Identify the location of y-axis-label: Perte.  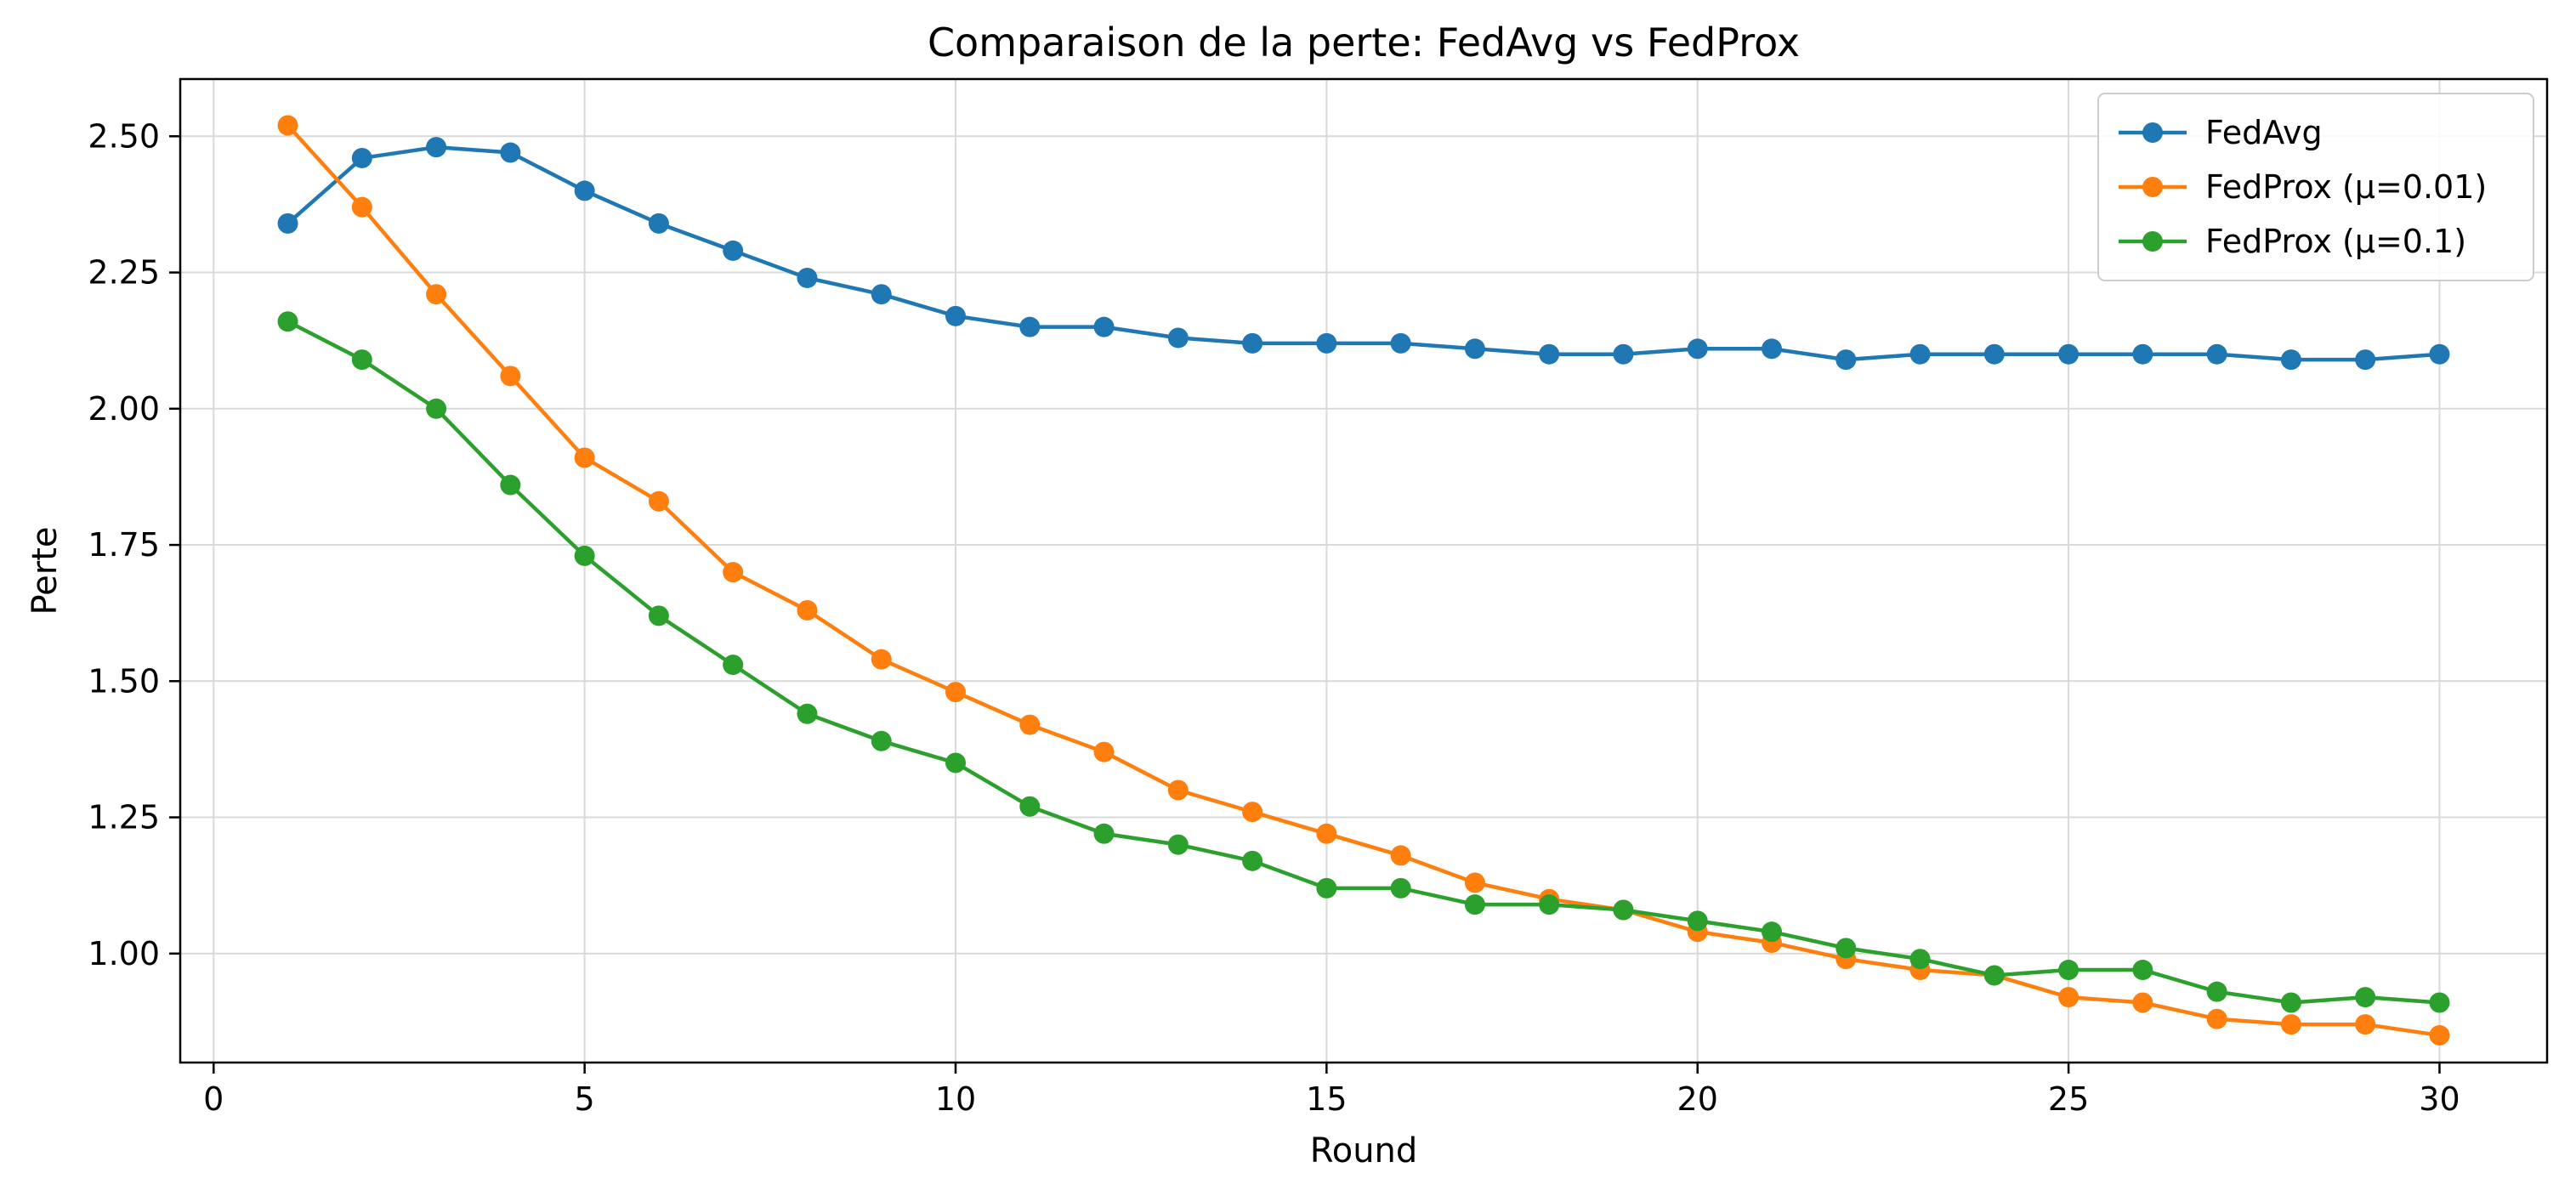
(46, 570).